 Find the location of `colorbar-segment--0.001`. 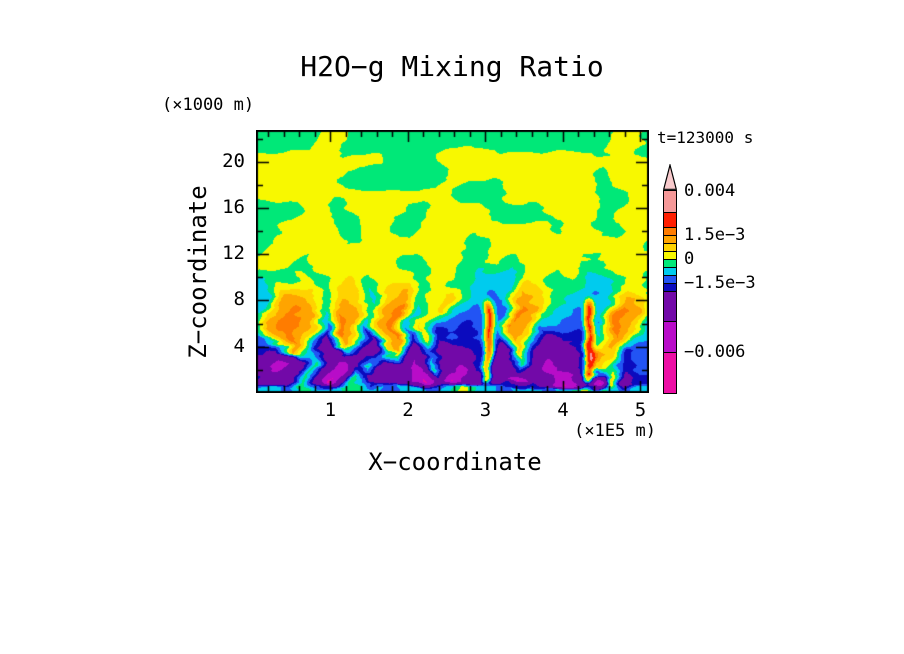

colorbar-segment--0.001 is located at coordinates (670, 279).